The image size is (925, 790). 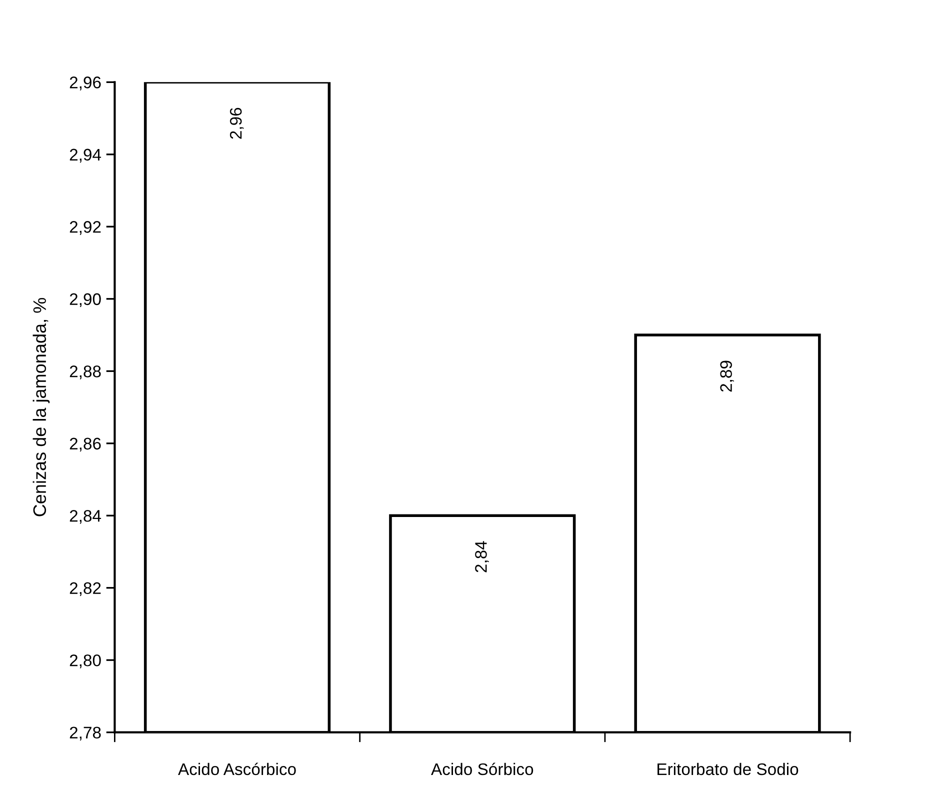 I want to click on y-axis-title: Cenizas de la jamonada, %, so click(x=41, y=407).